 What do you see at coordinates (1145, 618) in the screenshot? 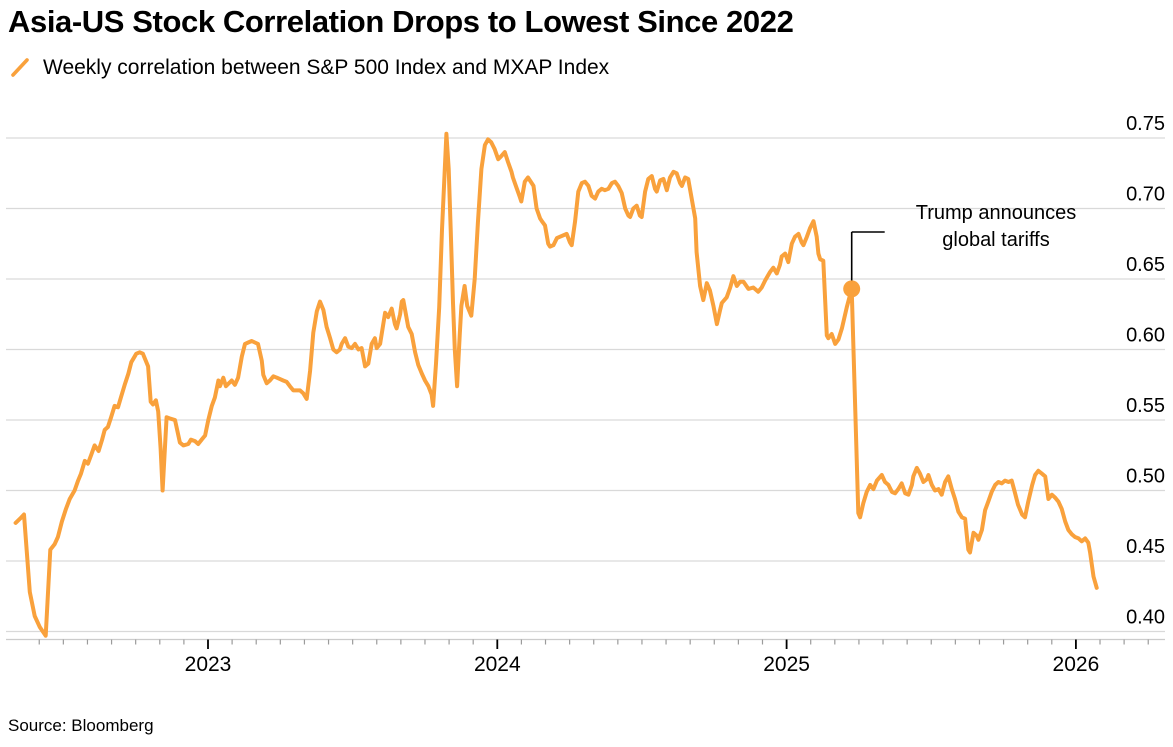
I see `y-axis-label: 0.40` at bounding box center [1145, 618].